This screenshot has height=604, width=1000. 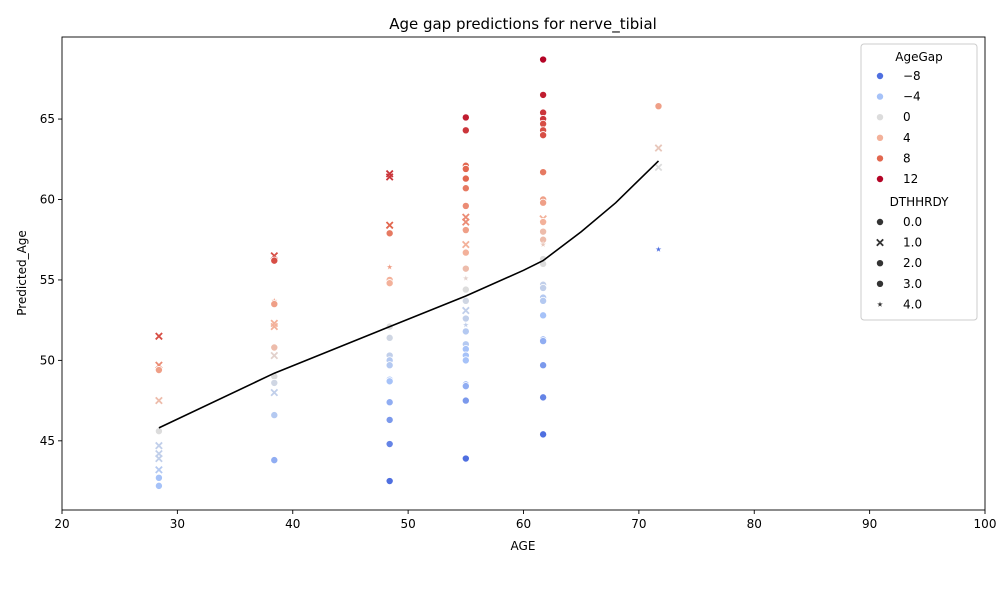 What do you see at coordinates (912, 263) in the screenshot?
I see `legend-style-label: 2.0` at bounding box center [912, 263].